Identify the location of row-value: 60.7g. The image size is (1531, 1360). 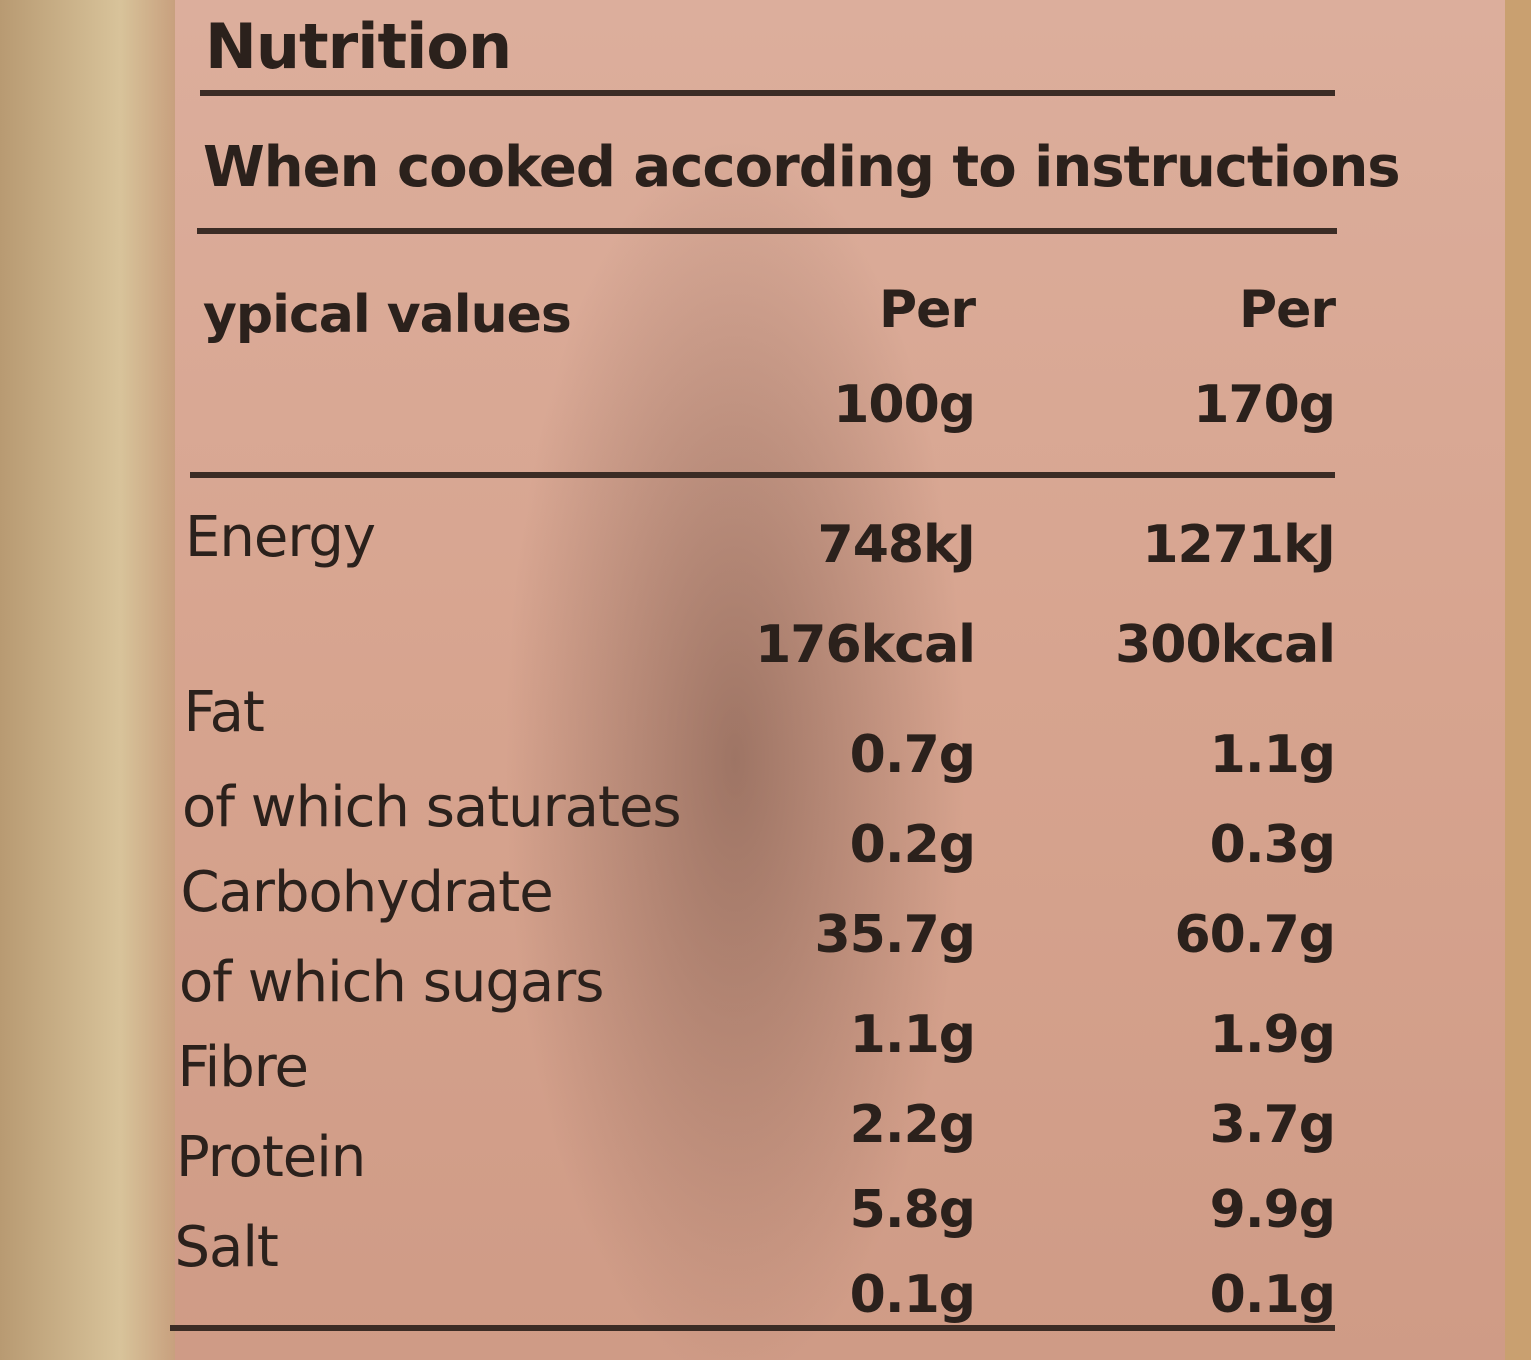
(1255, 935).